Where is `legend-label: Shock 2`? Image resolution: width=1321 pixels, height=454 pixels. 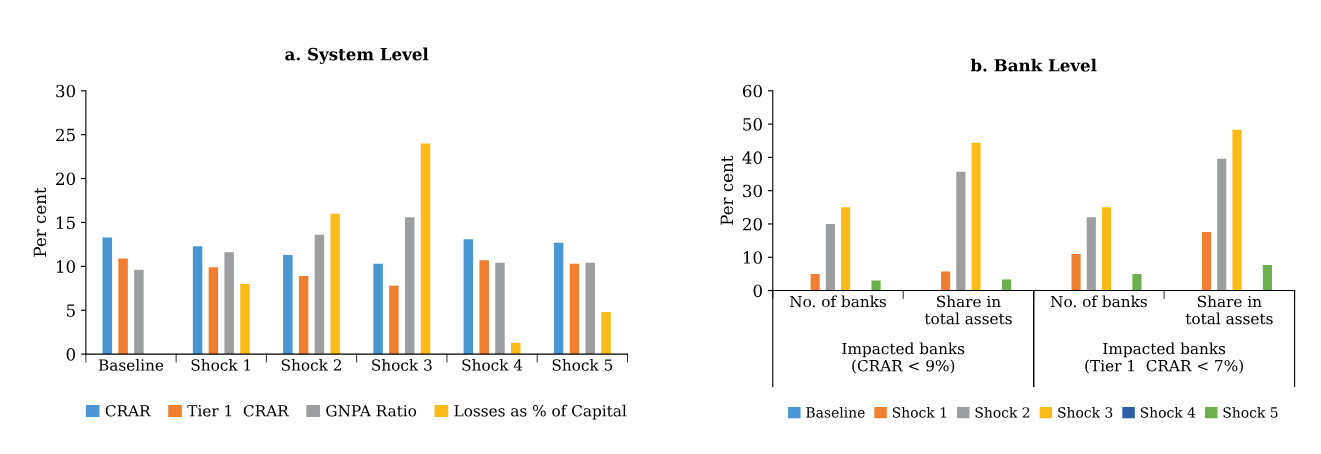 legend-label: Shock 2 is located at coordinates (1002, 412).